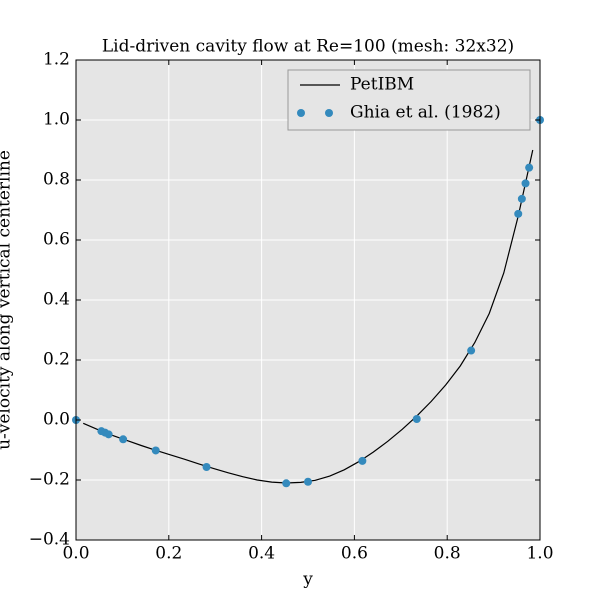 Image resolution: width=600 pixels, height=604 pixels. I want to click on y-axis-label: u-velocity along vertical centerline, so click(7, 300).